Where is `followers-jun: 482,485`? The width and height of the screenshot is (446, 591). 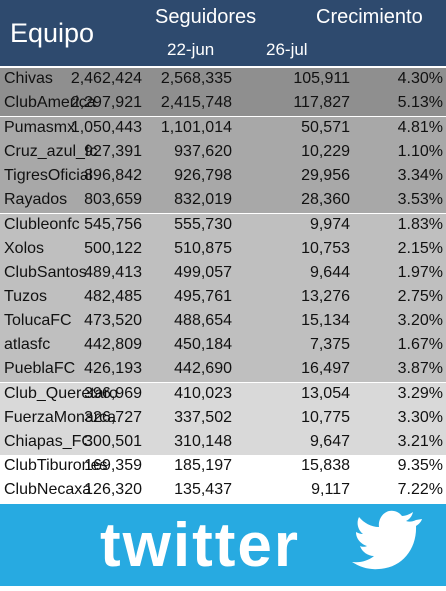
followers-jun: 482,485 is located at coordinates (113, 296).